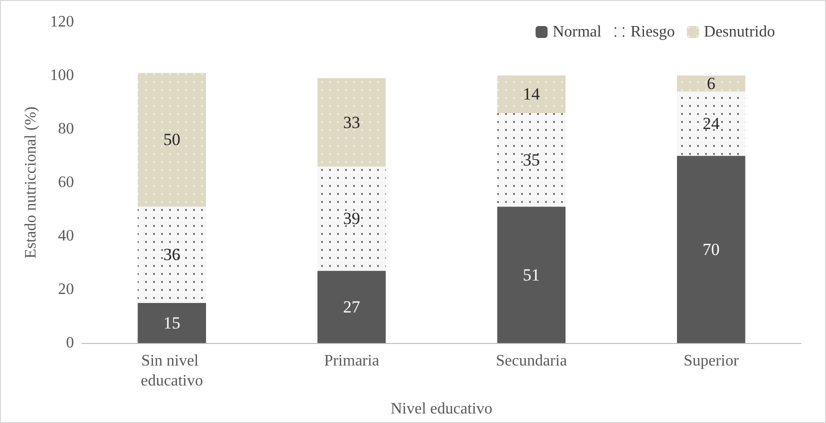 The width and height of the screenshot is (826, 423). Describe the element at coordinates (652, 32) in the screenshot. I see `legend-label: Riesgo` at that location.